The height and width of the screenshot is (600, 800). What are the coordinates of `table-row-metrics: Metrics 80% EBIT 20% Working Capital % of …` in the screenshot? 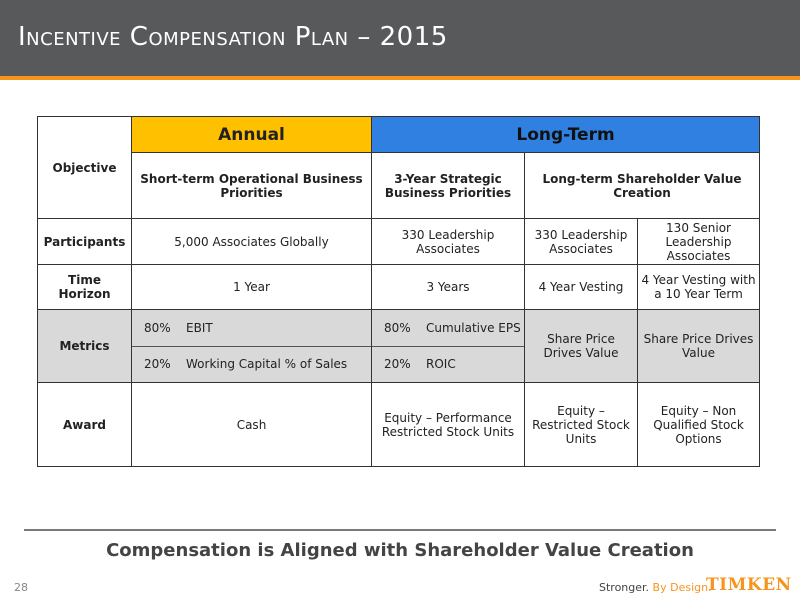 It's located at (399, 346).